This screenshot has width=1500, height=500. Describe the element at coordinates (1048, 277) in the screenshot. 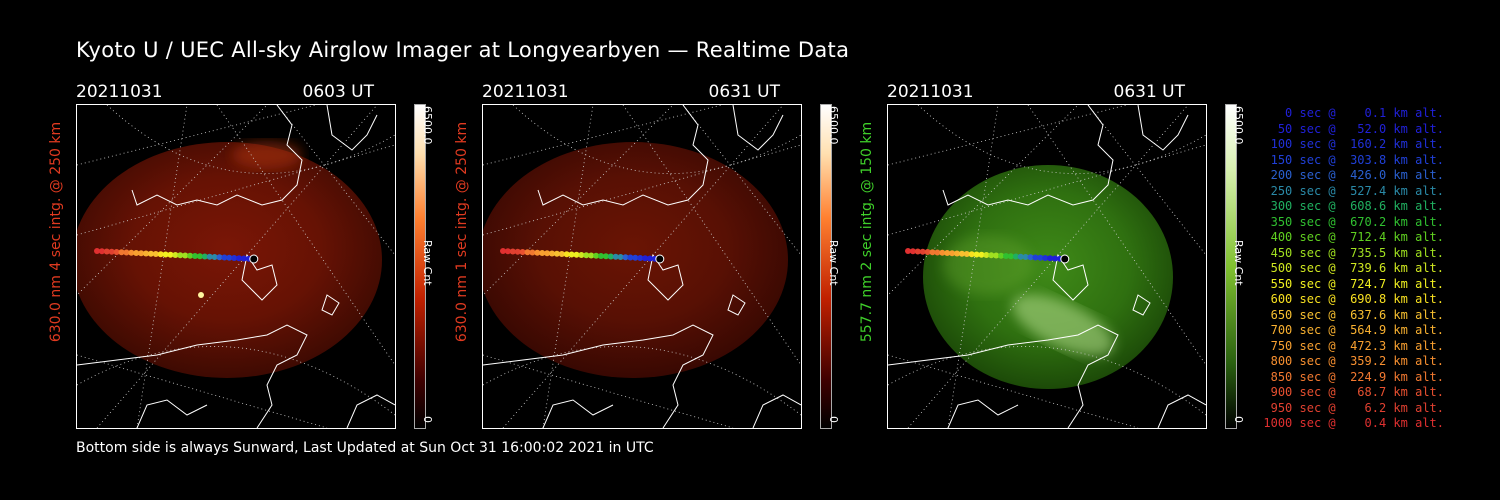

I see `allsky-disk` at that location.